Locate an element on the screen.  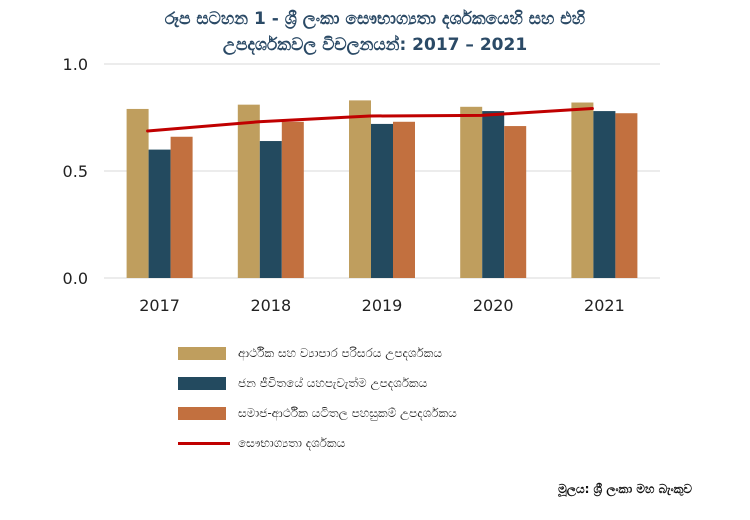
bar-s0-2017 is located at coordinates (137, 193).